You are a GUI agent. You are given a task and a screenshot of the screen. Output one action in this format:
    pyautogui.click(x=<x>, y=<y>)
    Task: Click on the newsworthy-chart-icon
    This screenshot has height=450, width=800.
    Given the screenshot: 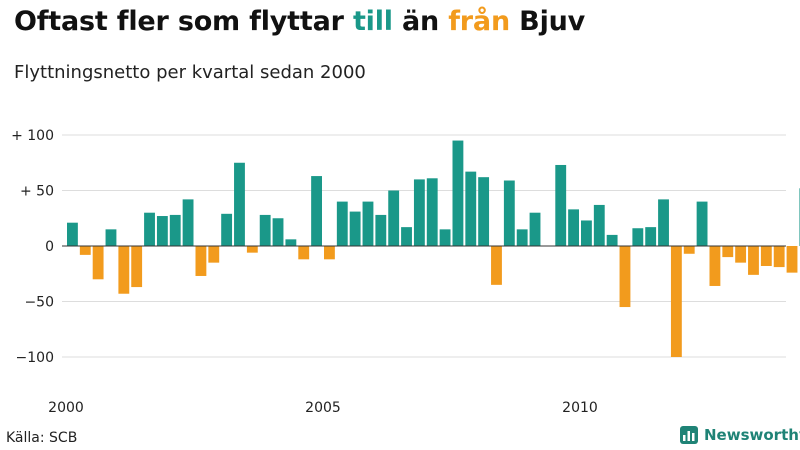 What is the action you would take?
    pyautogui.click(x=689, y=435)
    